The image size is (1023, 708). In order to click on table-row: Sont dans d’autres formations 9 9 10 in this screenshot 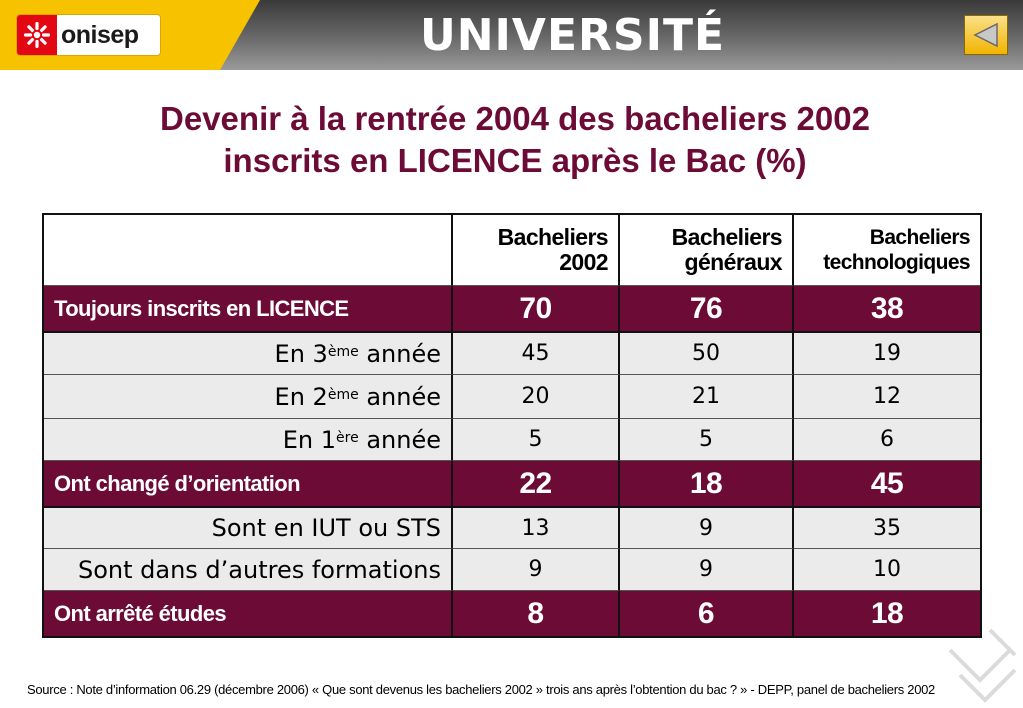, I will do `click(512, 570)`.